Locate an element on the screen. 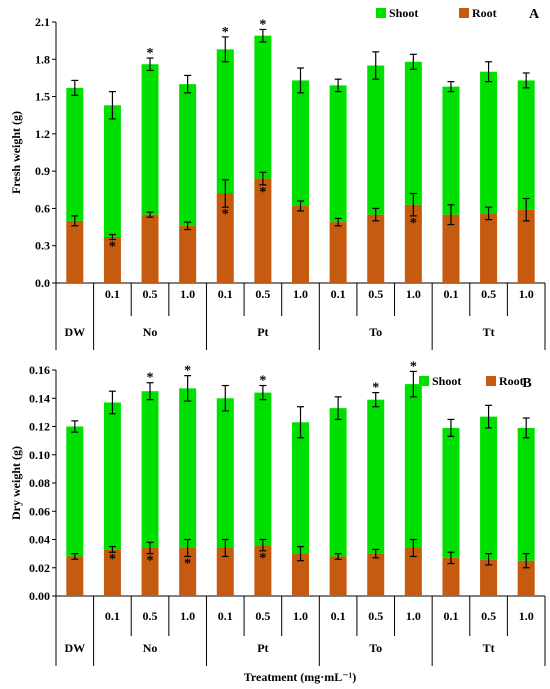 The image size is (550, 689). y-tick-label: 0.6 is located at coordinates (42, 208).